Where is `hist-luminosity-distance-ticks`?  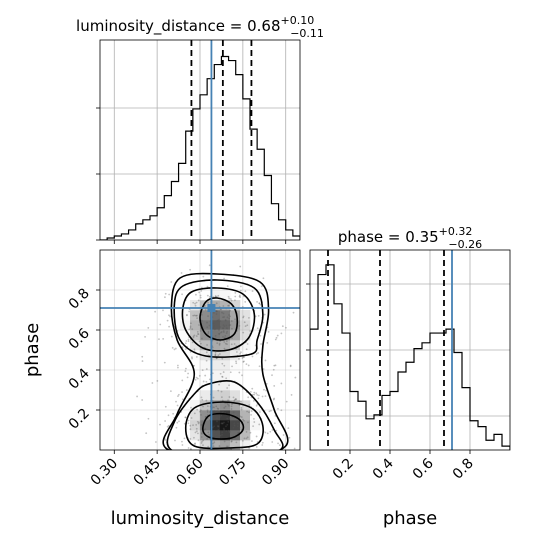
hist-luminosity-distance-ticks is located at coordinates (191, 175).